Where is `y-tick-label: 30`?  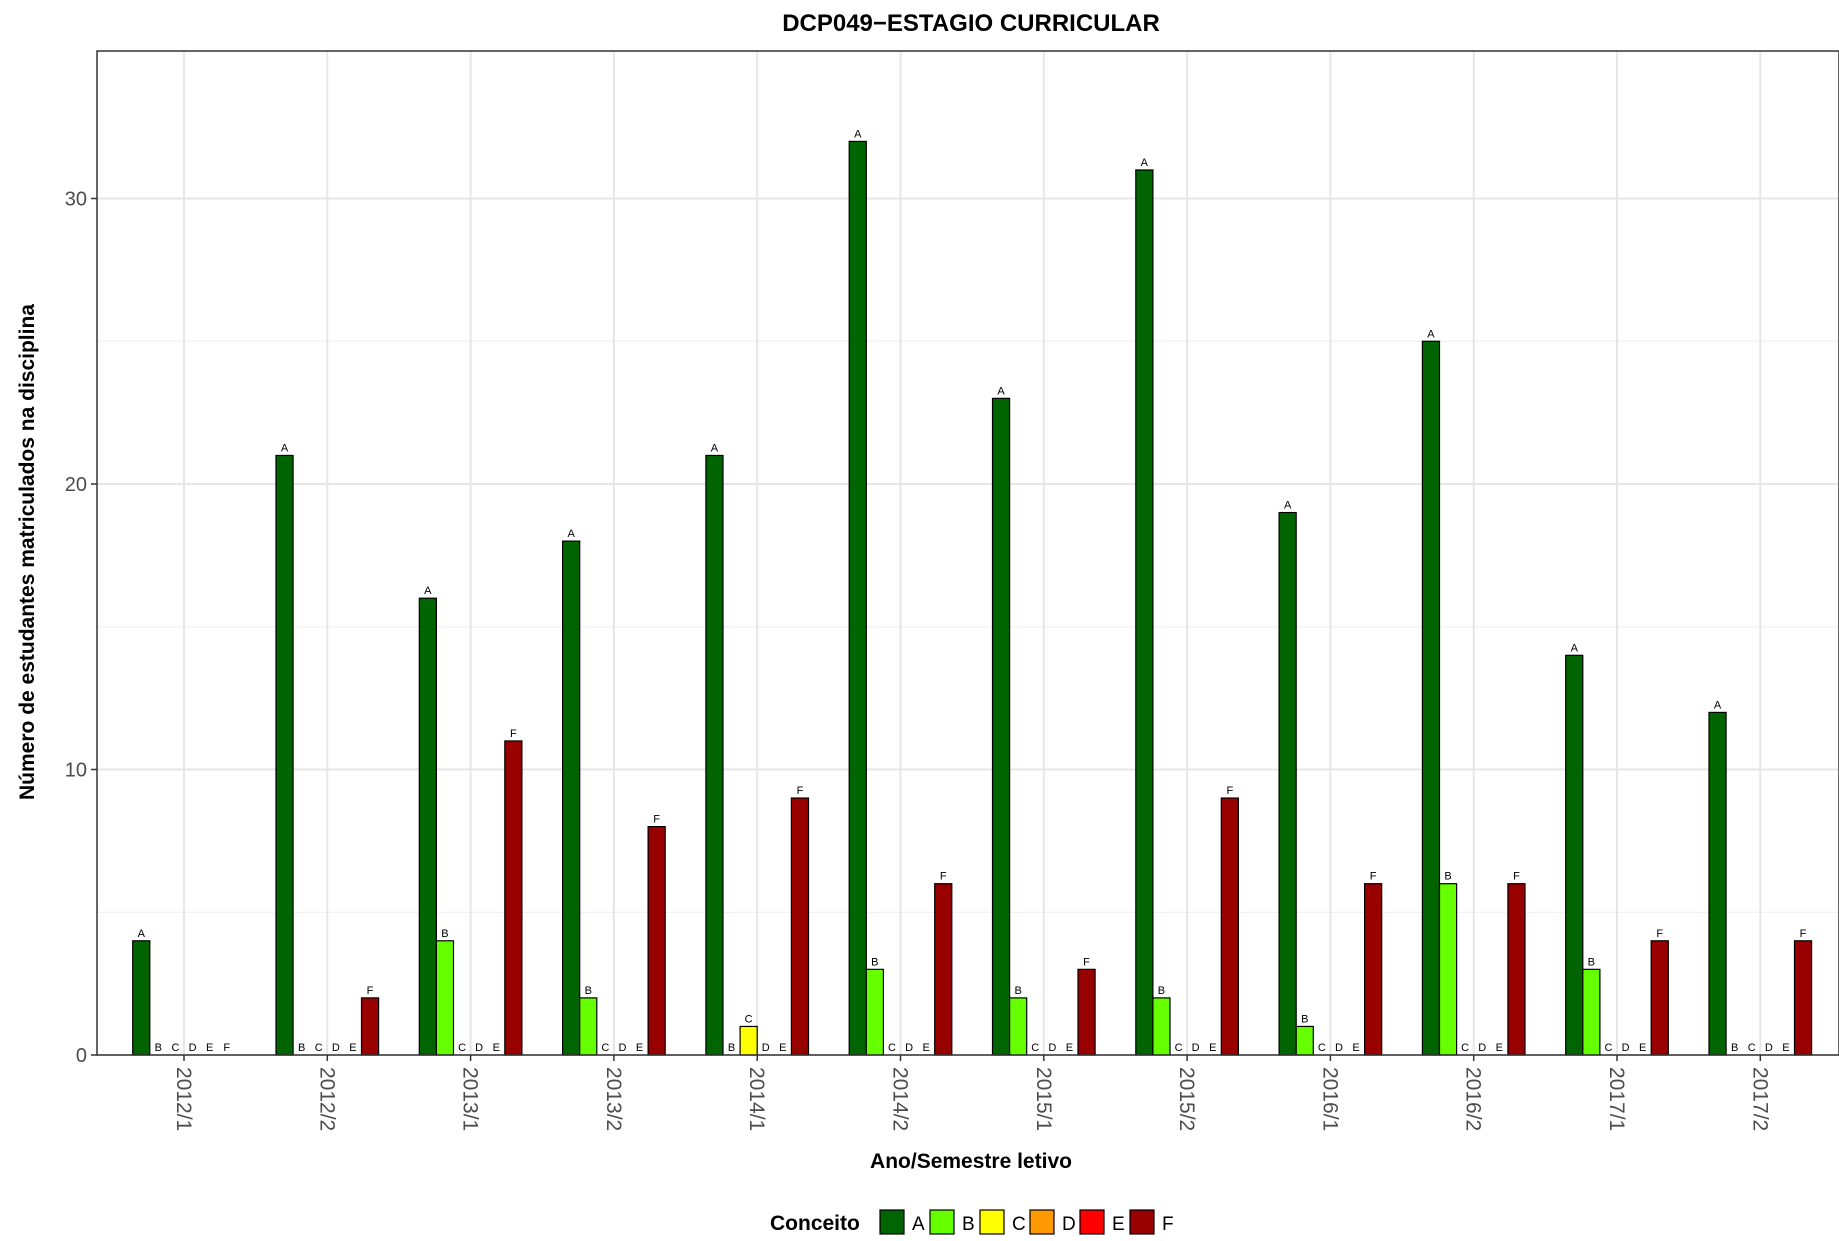 y-tick-label: 30 is located at coordinates (76, 200).